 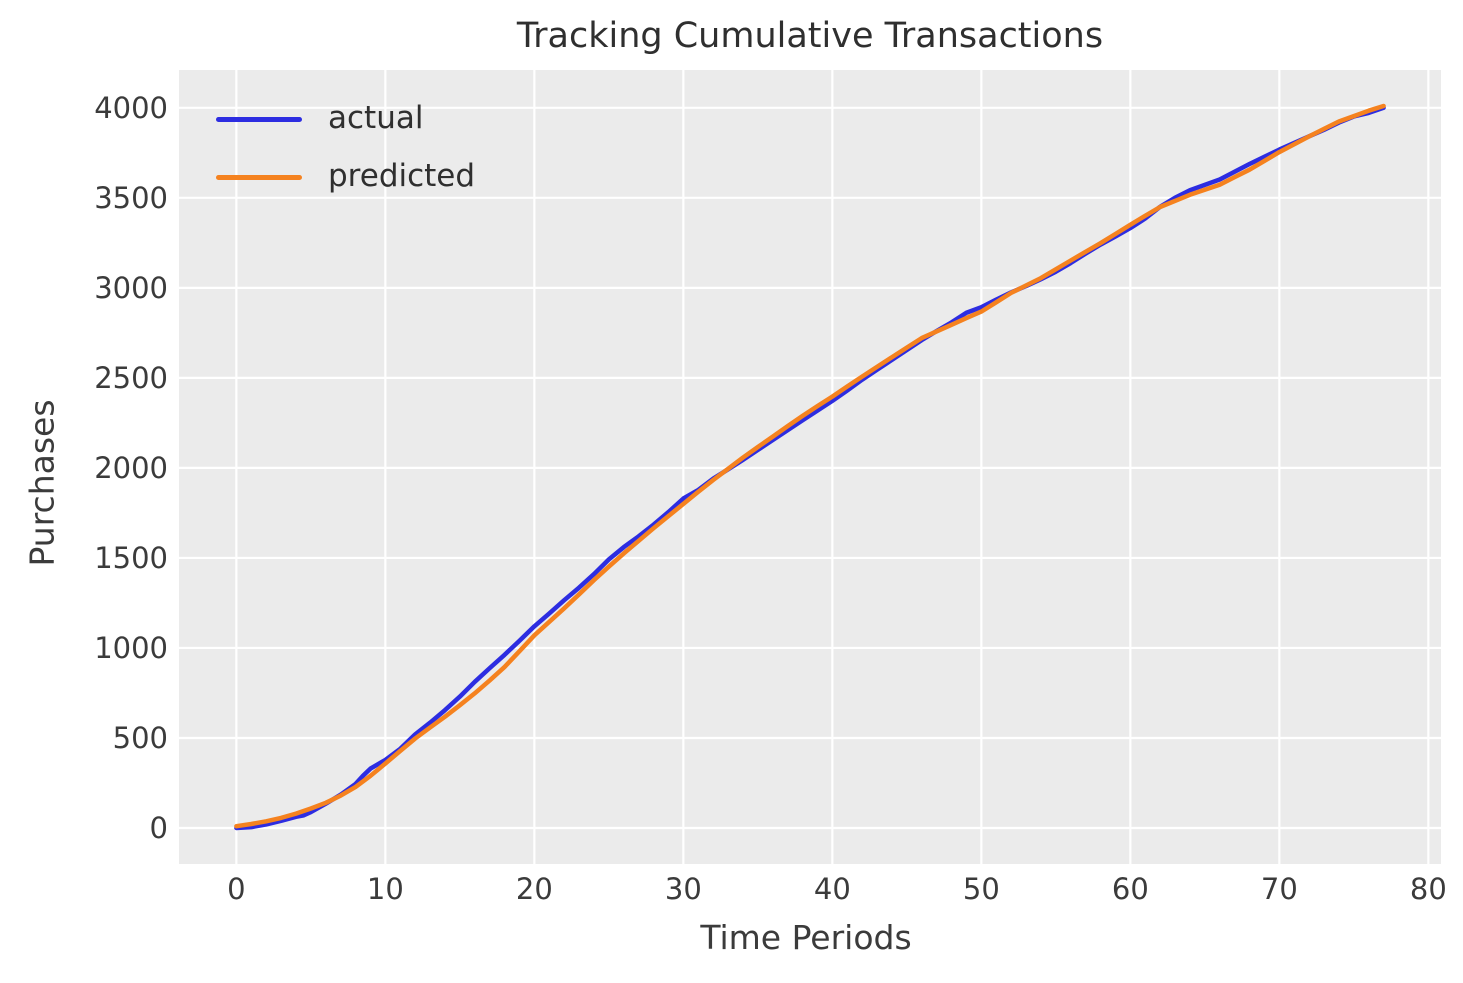 I want to click on predicted-line-swatch, so click(x=259, y=177).